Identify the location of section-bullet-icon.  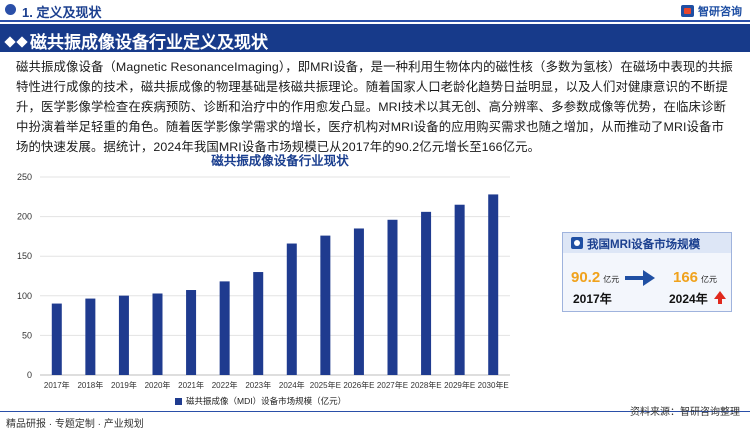
(10, 9).